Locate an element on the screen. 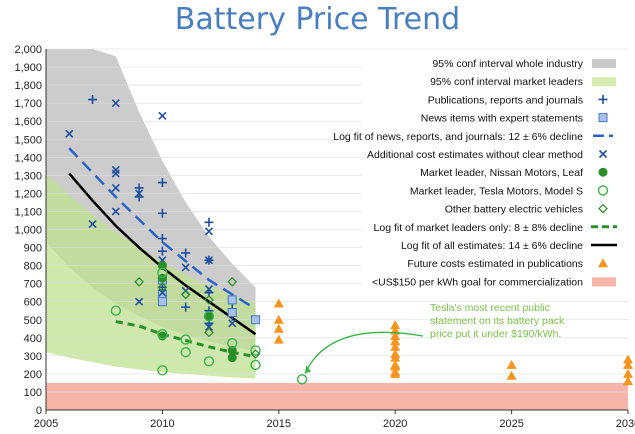 Image resolution: width=635 pixels, height=434 pixels. legend-label: Market leader, Nissan Motors, Leaf is located at coordinates (501, 173).